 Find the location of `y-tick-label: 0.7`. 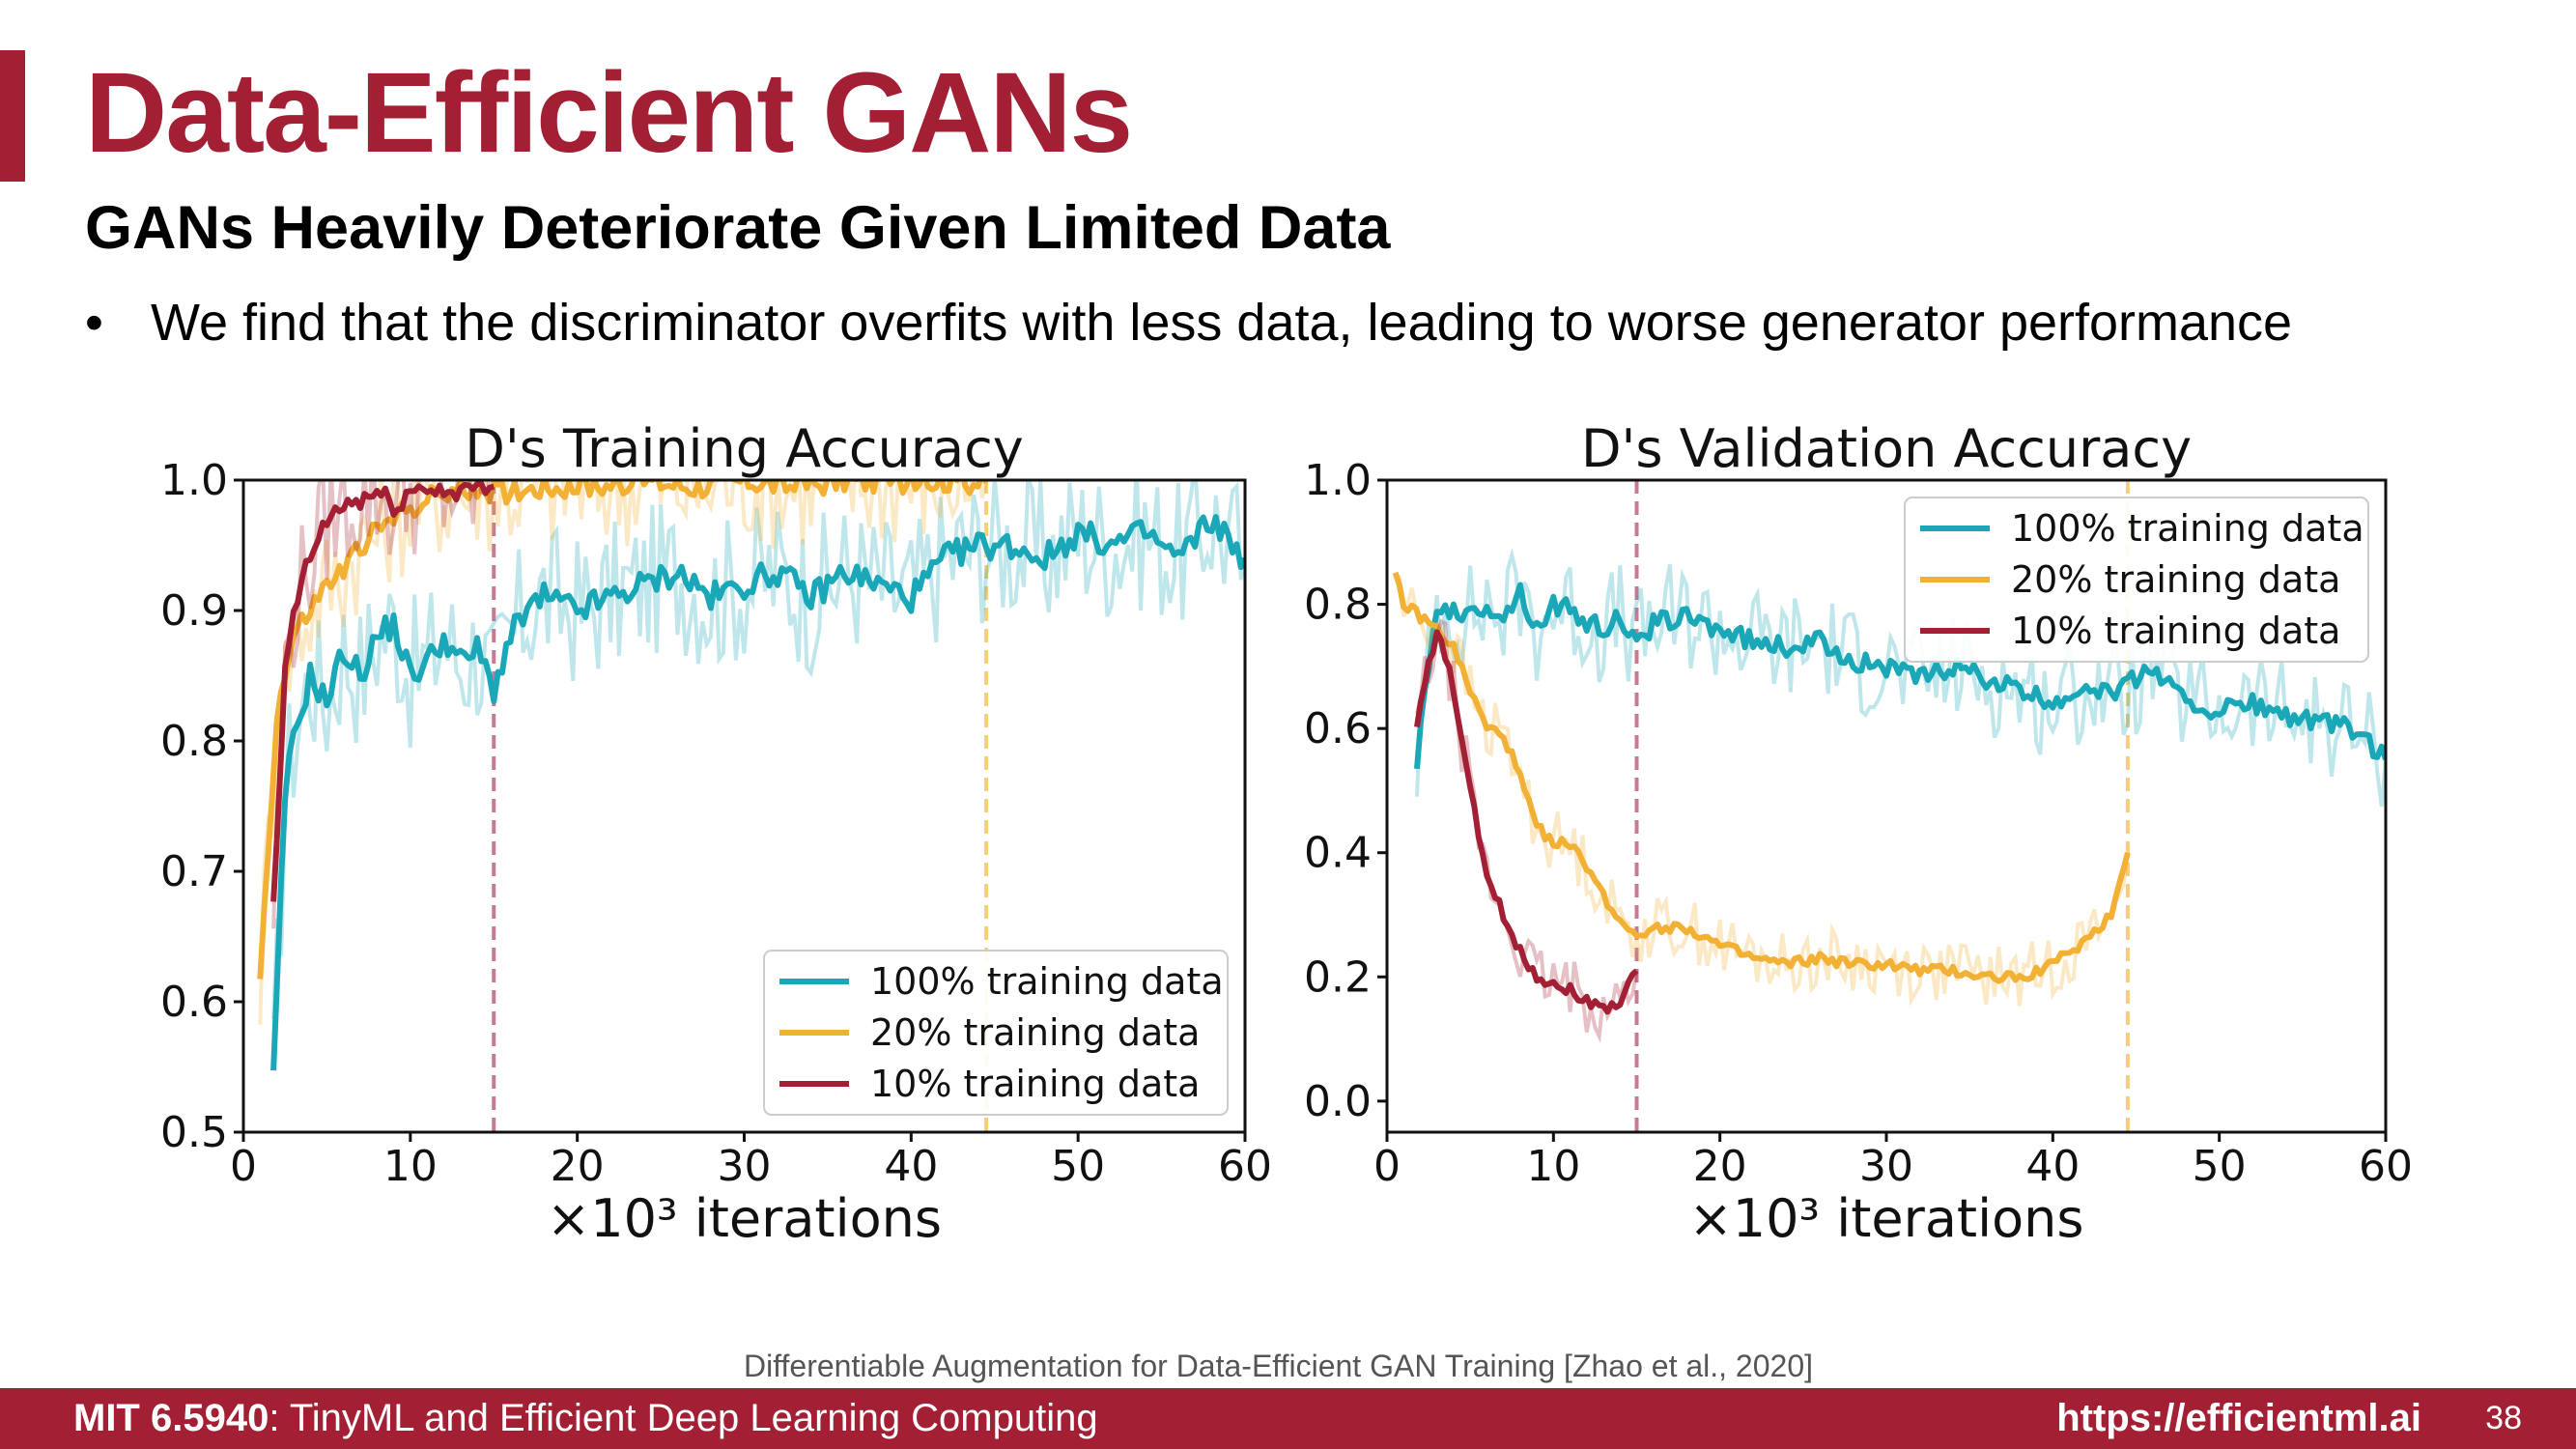

y-tick-label: 0.7 is located at coordinates (194, 871).